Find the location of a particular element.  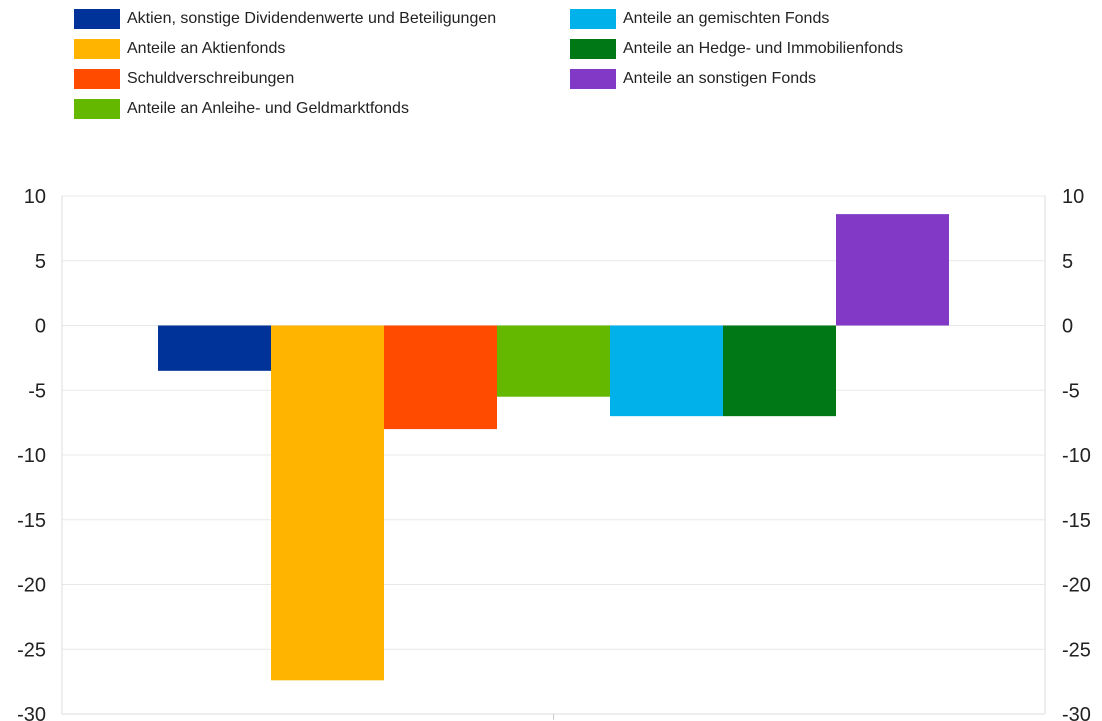

y-tick-label-right: -15 is located at coordinates (1076, 521).